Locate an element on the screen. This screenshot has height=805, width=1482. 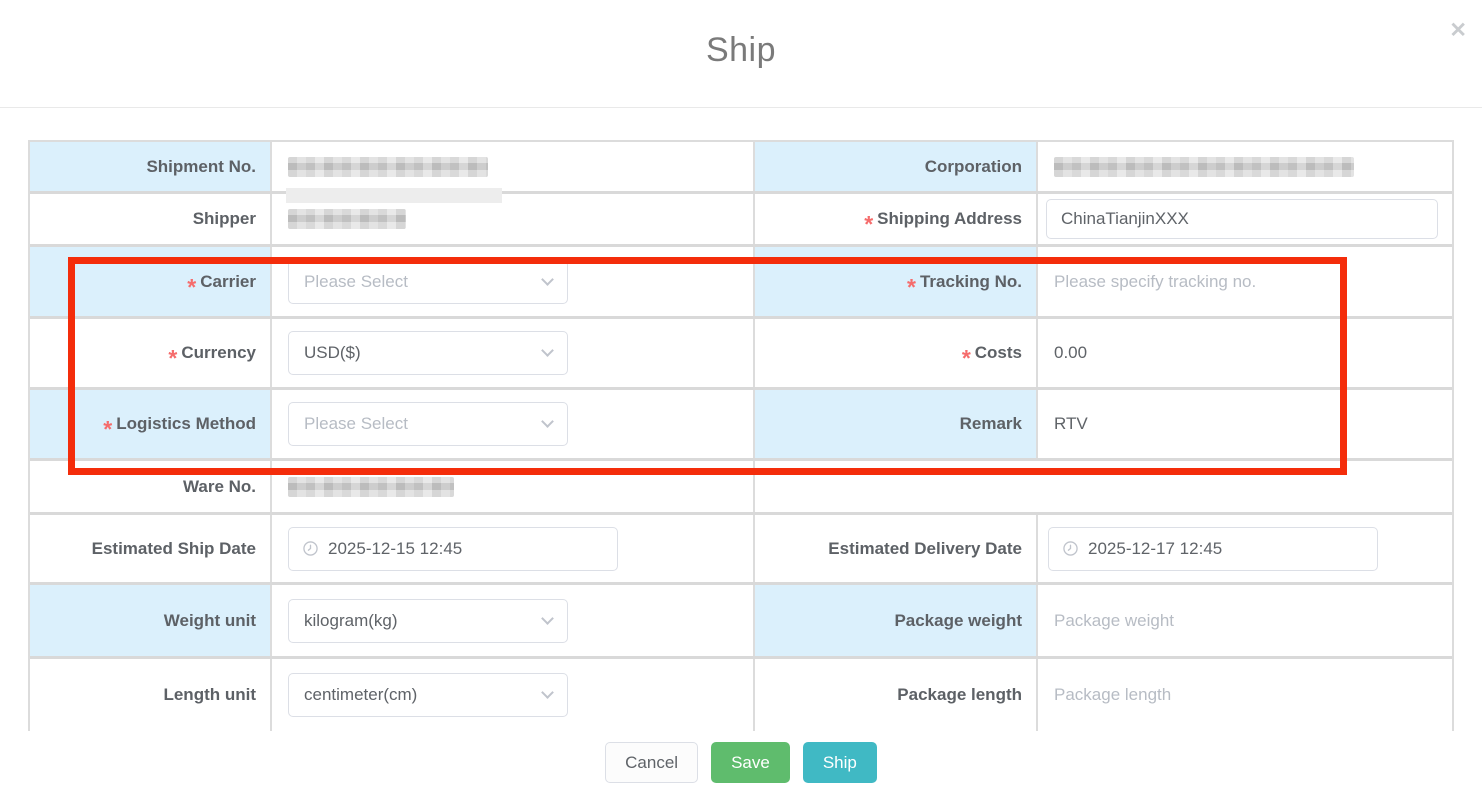
costs-label-cell: * Costs is located at coordinates (896, 353).